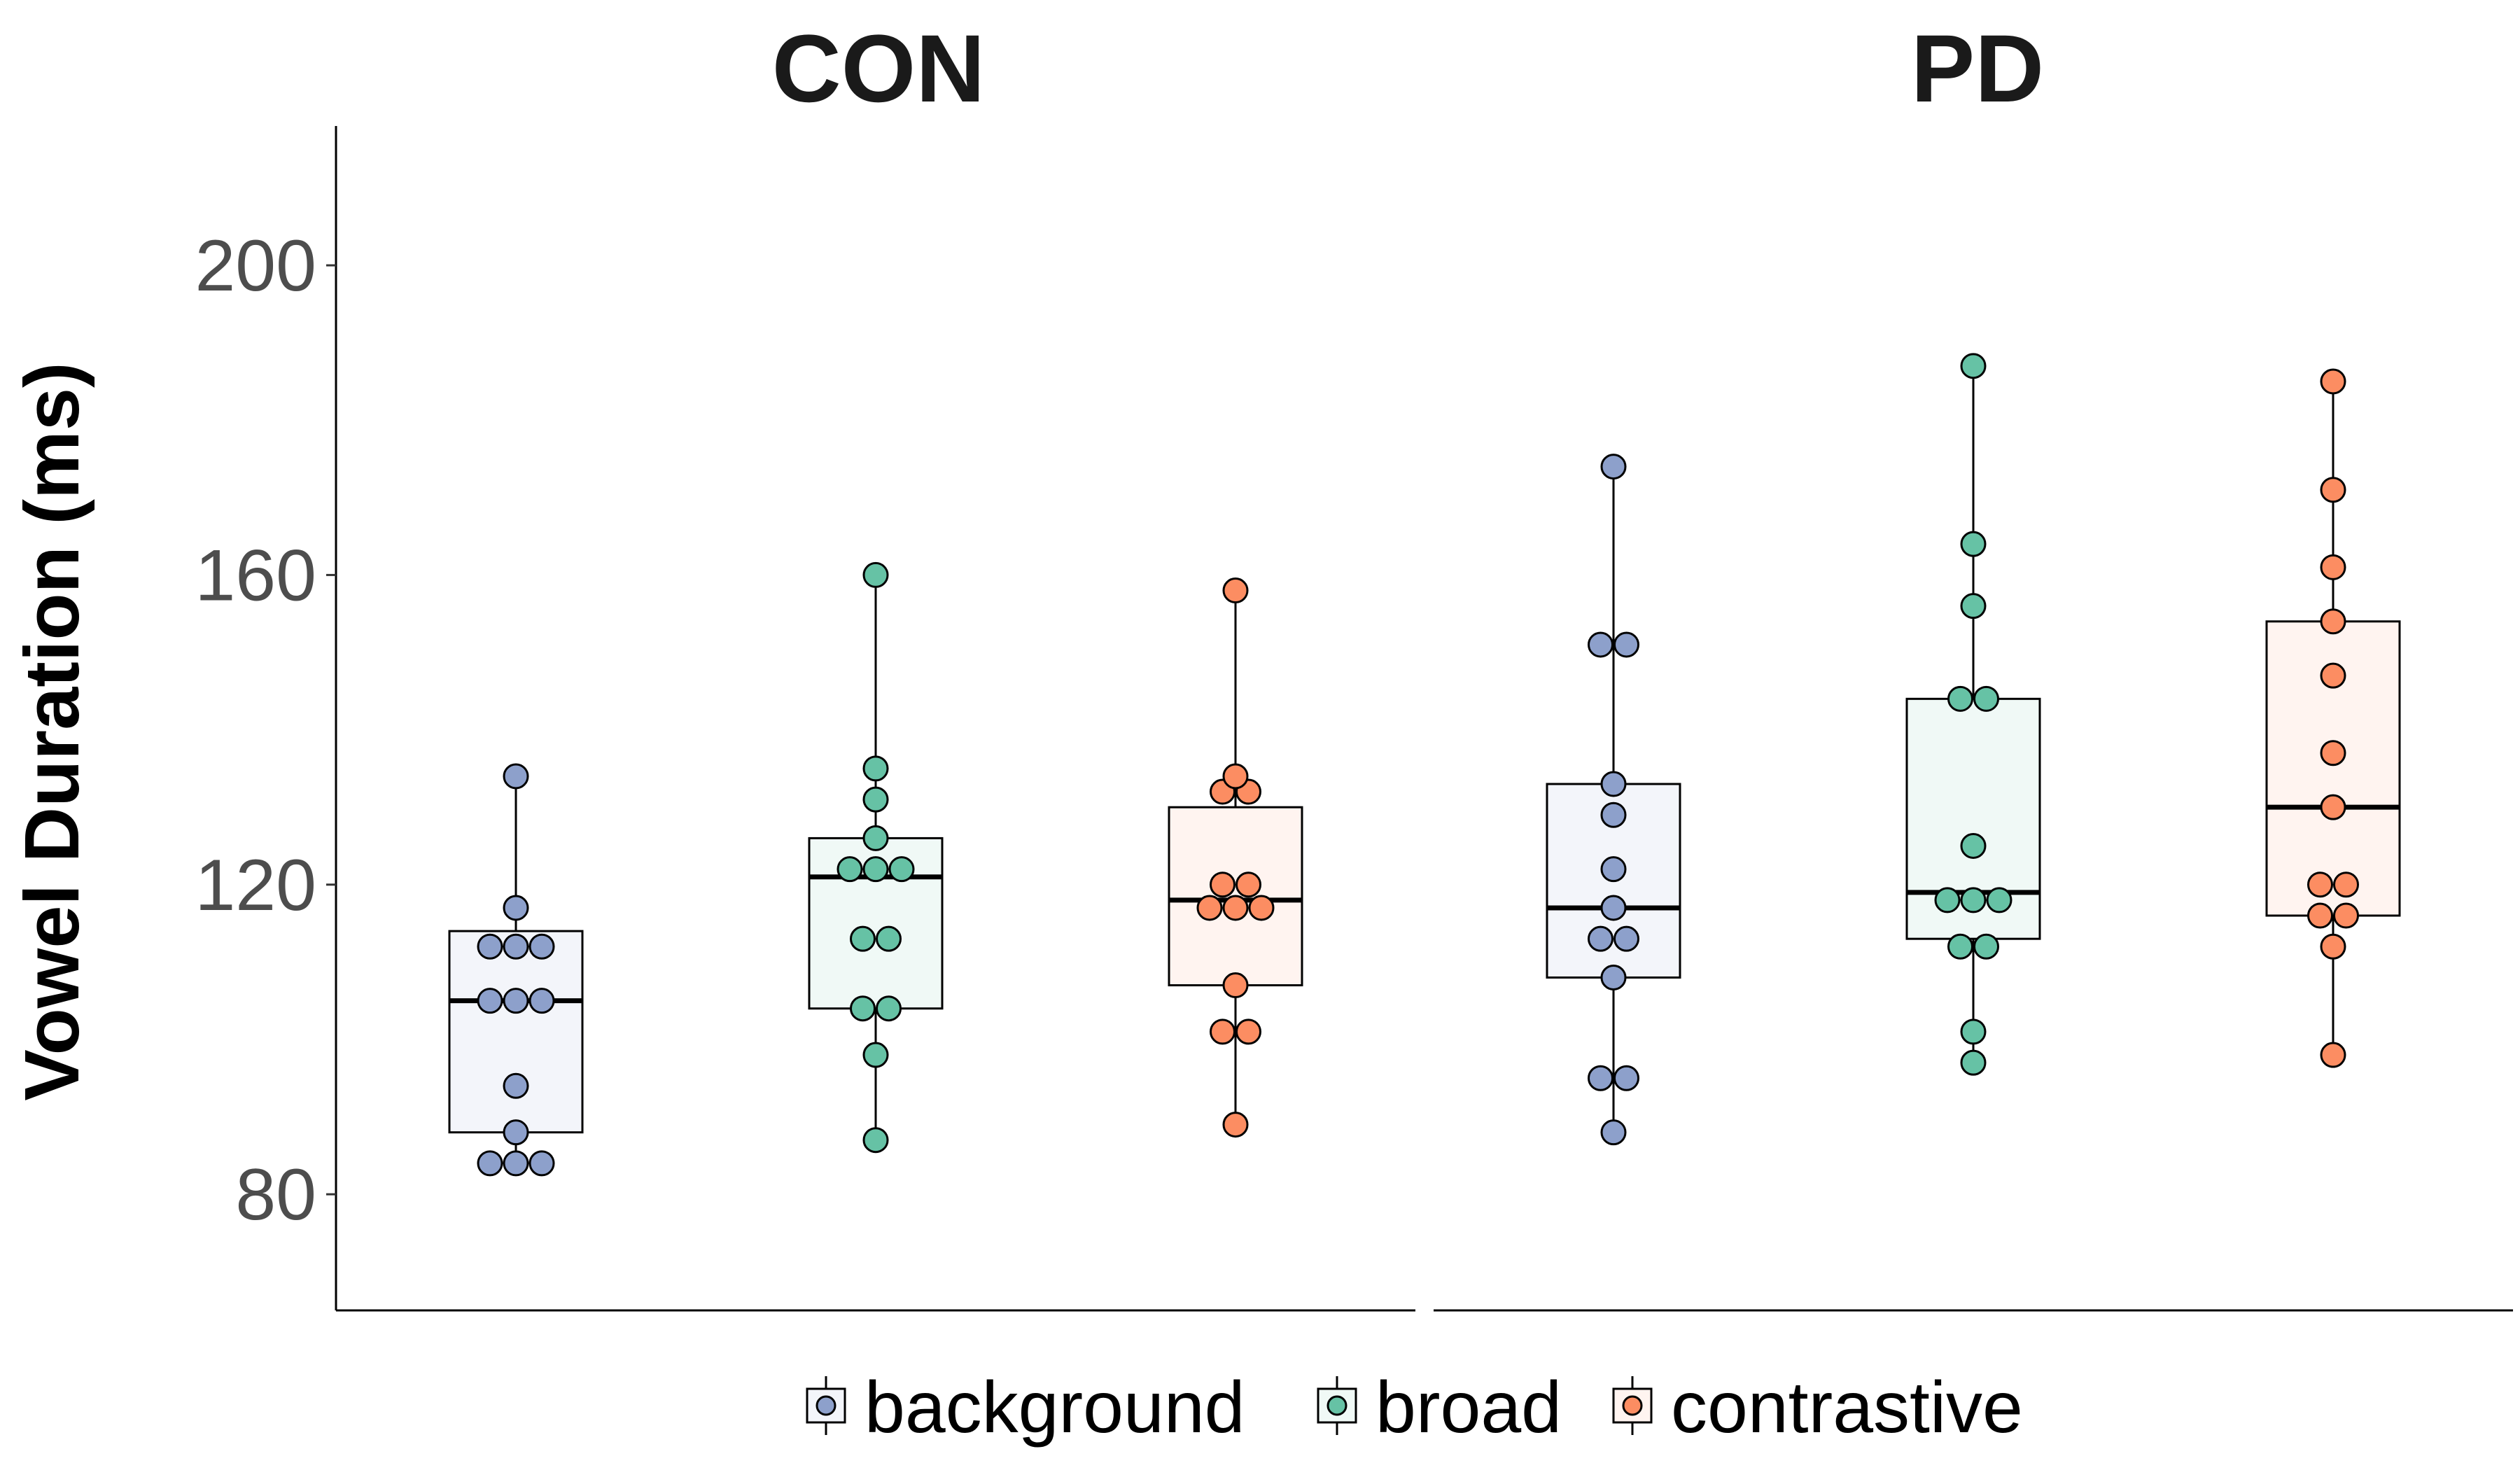 The image size is (2520, 1470). I want to click on y-tick-label: 200, so click(255, 266).